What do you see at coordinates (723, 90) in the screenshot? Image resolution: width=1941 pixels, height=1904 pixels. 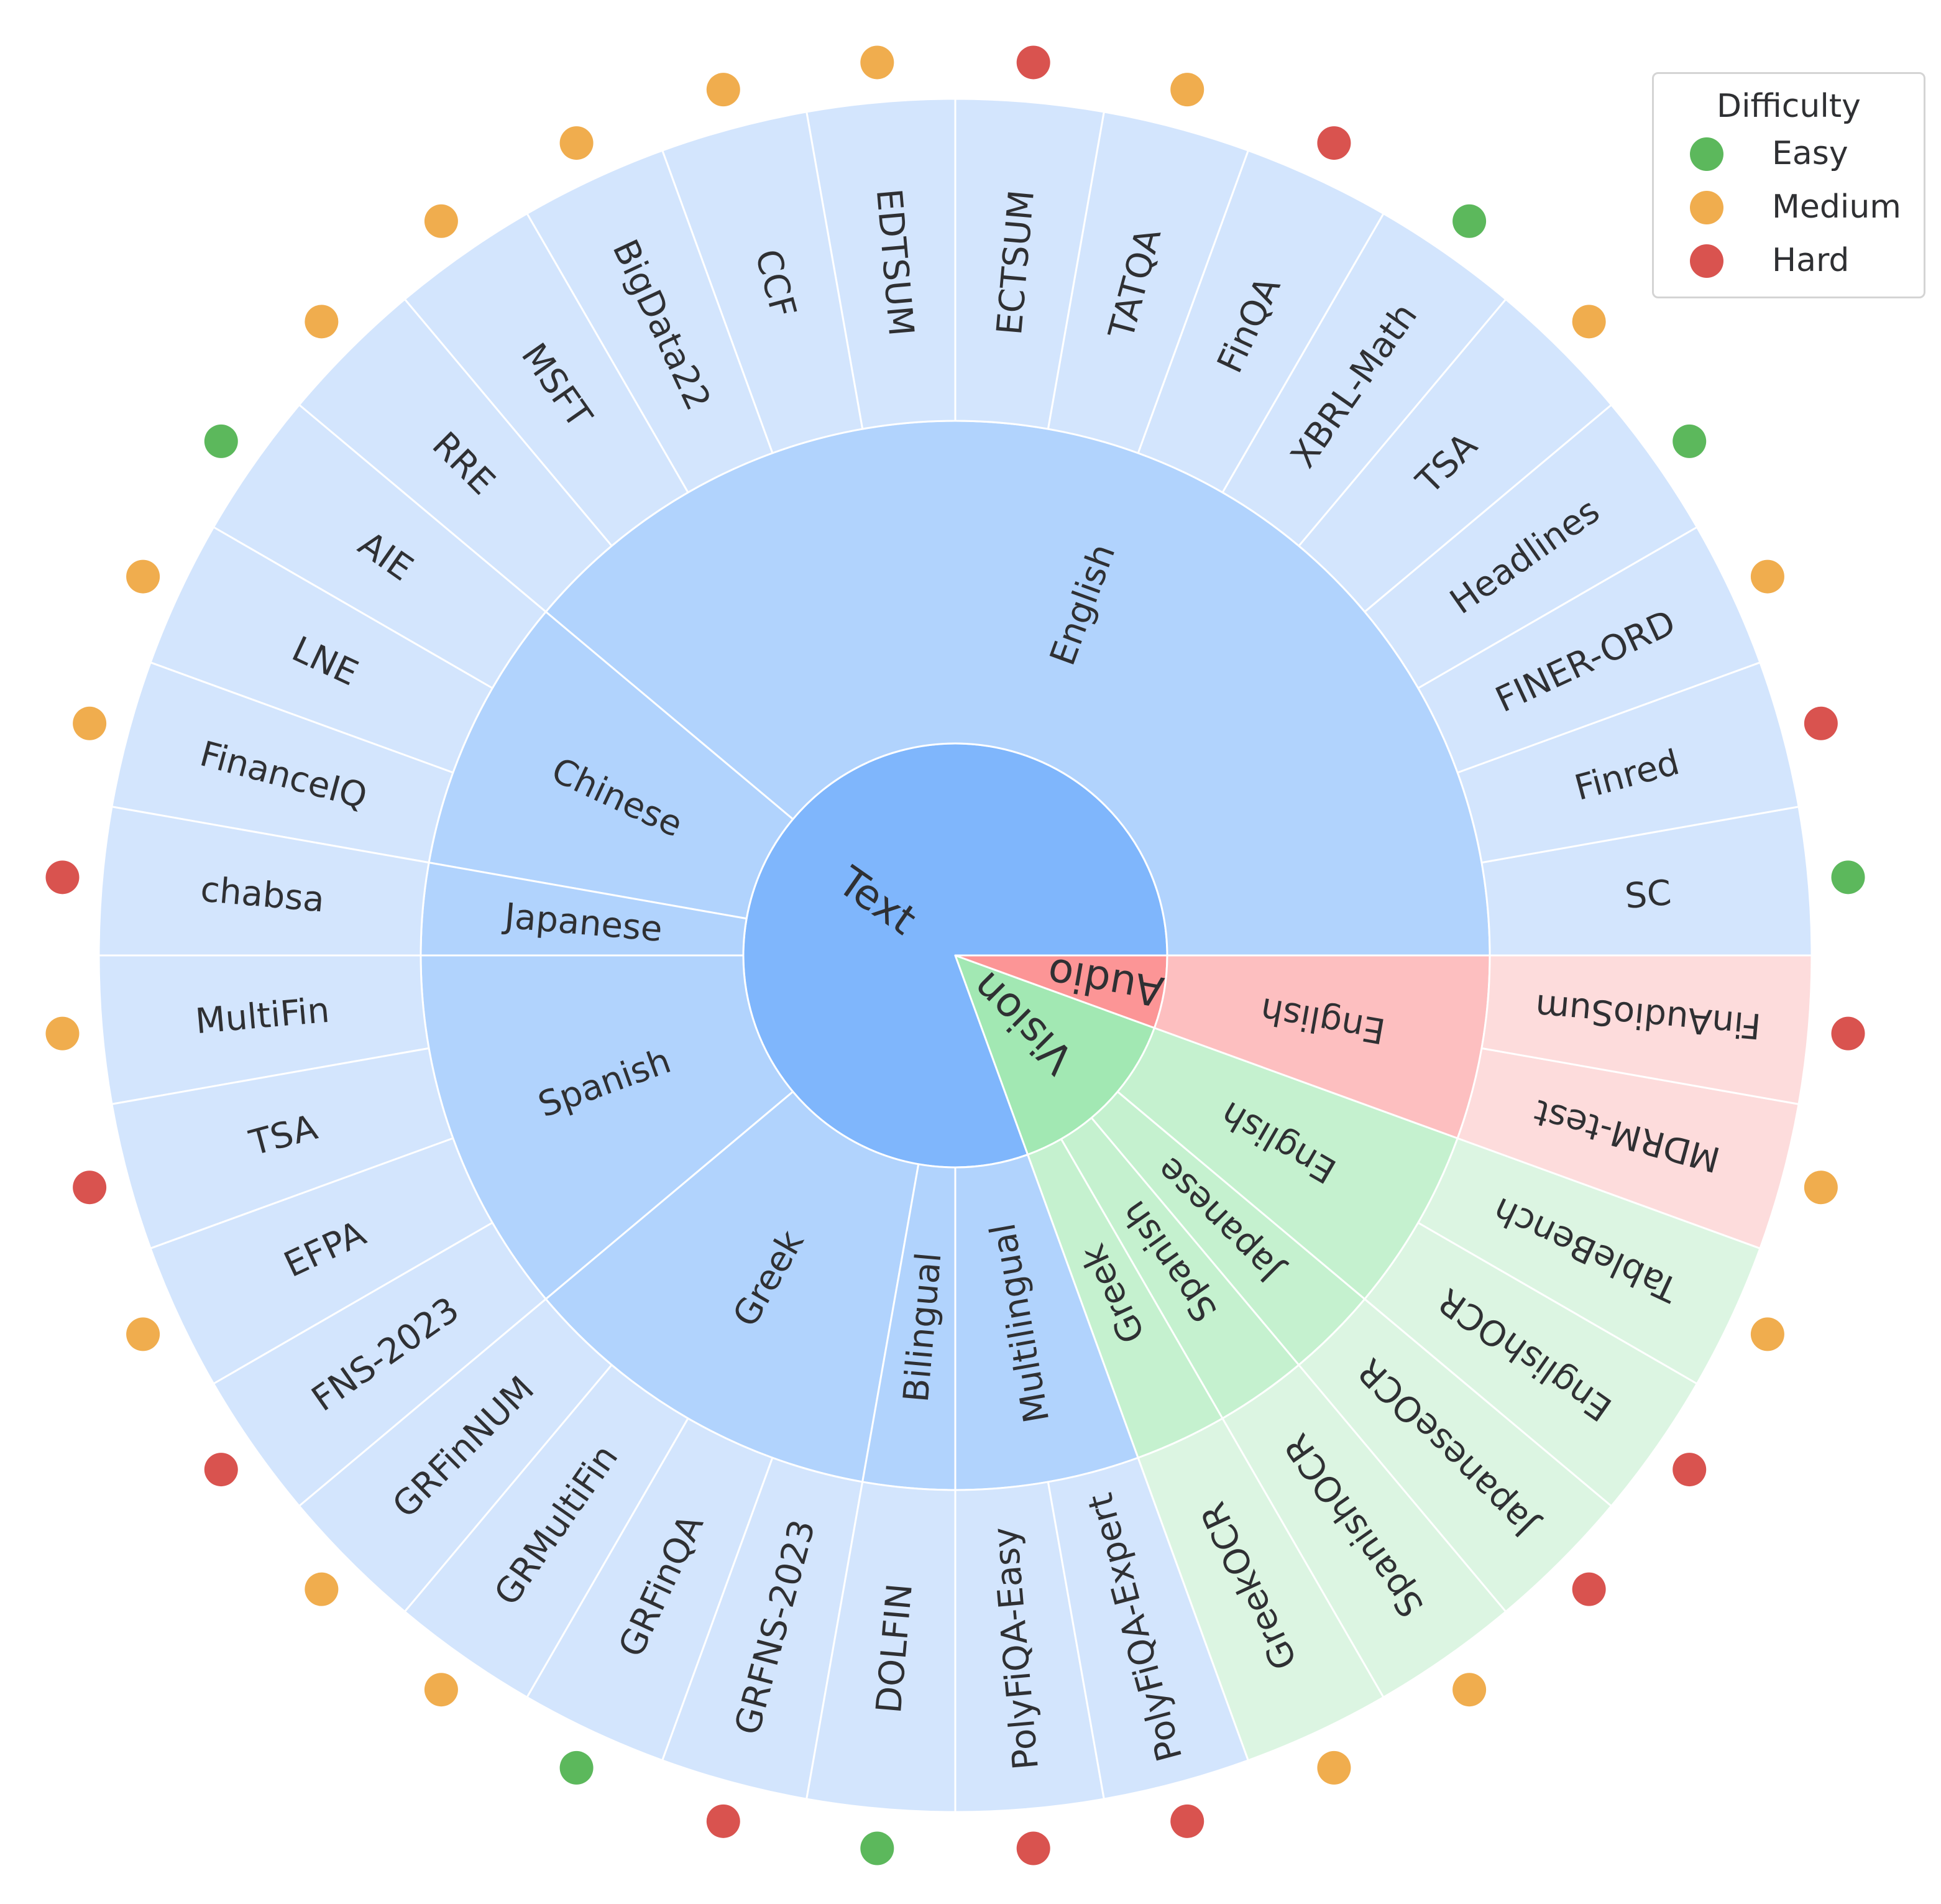 I see `difficulty-marker-text-english-ccf` at bounding box center [723, 90].